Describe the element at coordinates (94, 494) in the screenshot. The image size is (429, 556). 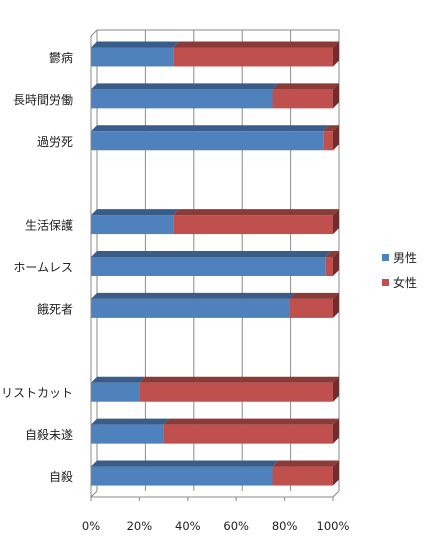
I see `axis-depth-bottom` at that location.